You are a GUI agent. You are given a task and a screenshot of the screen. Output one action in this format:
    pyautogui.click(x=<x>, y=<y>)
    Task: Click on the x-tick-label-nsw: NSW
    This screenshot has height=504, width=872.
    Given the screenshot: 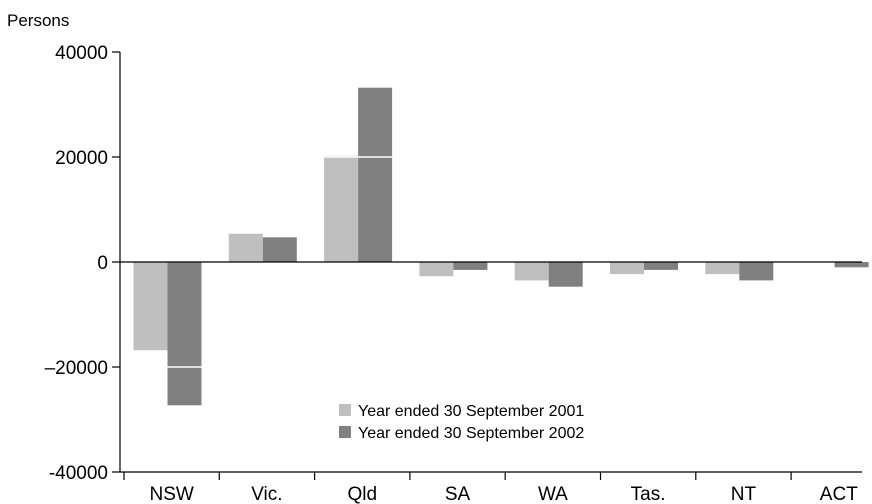 What is the action you would take?
    pyautogui.click(x=172, y=494)
    